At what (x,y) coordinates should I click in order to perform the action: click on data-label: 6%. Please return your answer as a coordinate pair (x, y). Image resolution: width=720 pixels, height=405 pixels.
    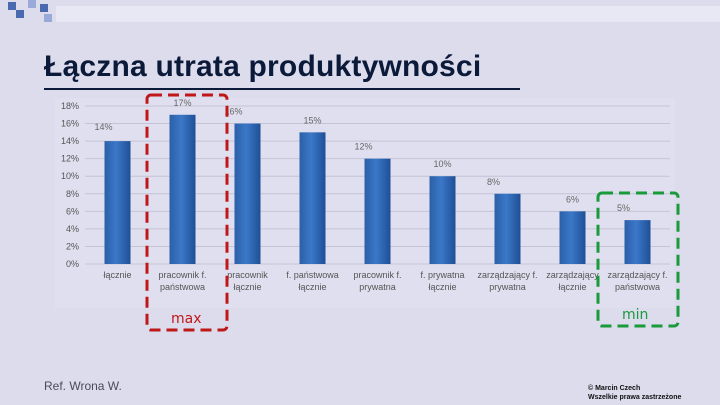
    Looking at the image, I should click on (572, 199).